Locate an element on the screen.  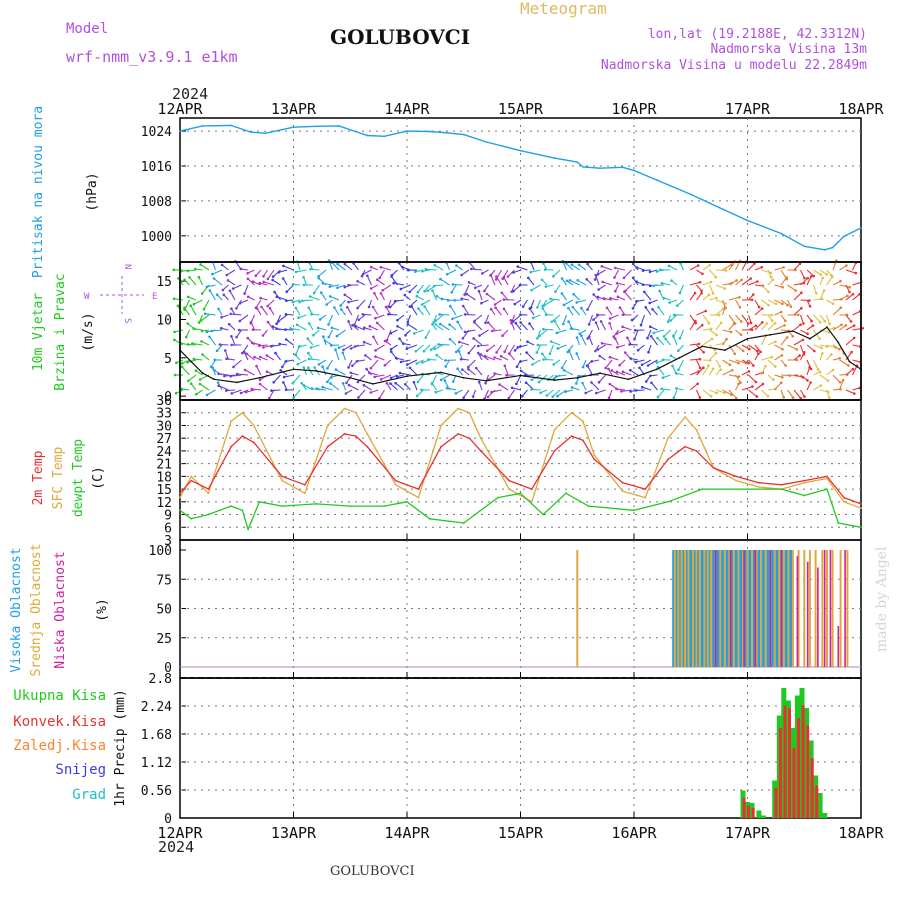
wind-speed-line-point is located at coordinates (293, 369).